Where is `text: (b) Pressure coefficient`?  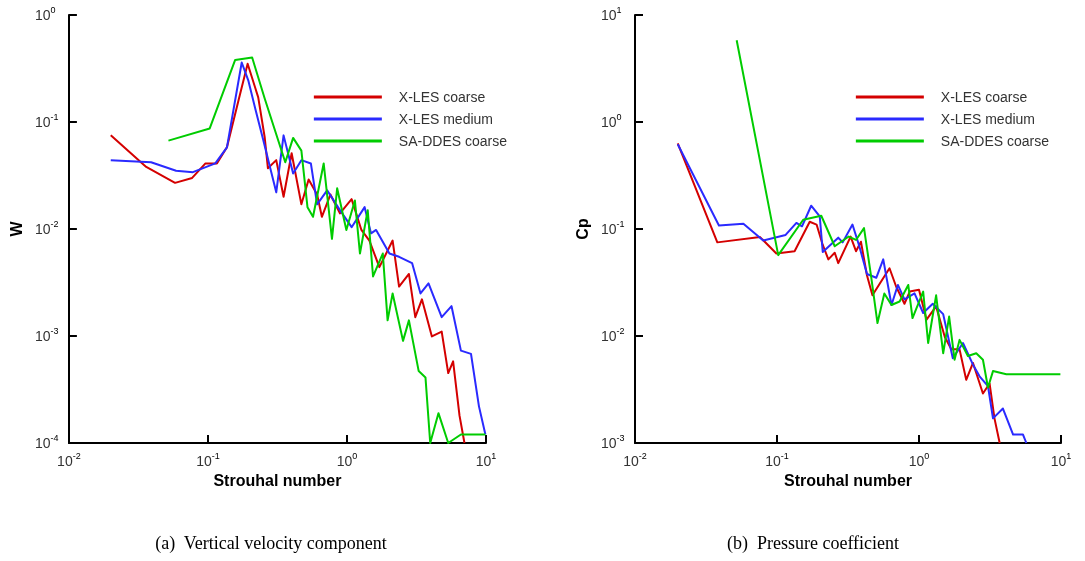
text: (b) Pressure coefficient is located at coordinates (813, 543).